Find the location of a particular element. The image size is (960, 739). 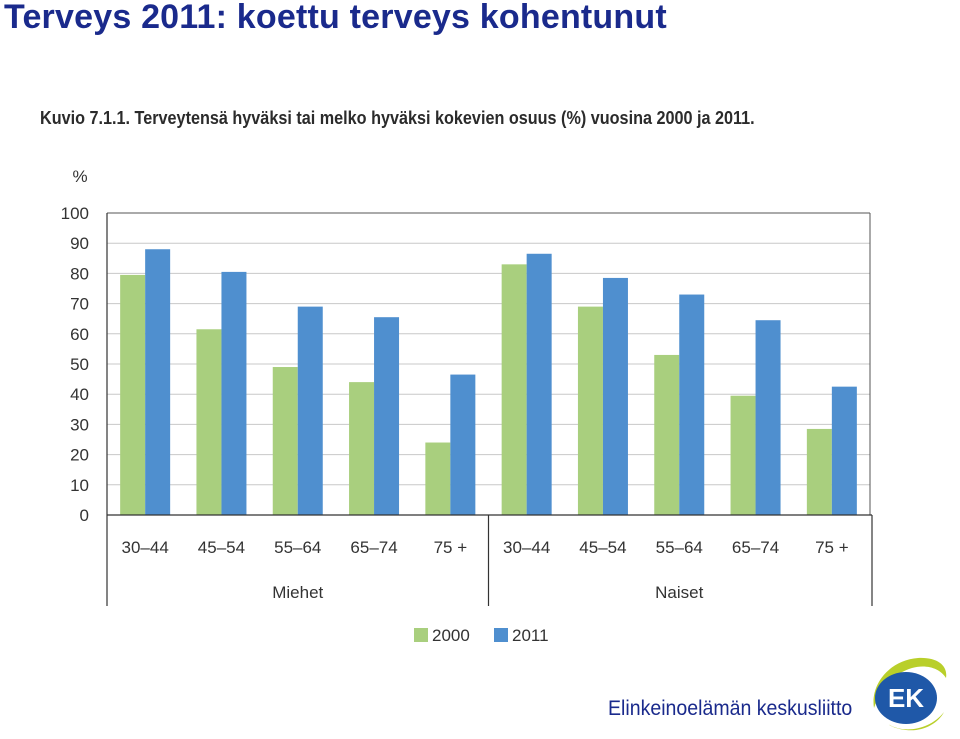

legend-label-2011: 2011 is located at coordinates (530, 635).